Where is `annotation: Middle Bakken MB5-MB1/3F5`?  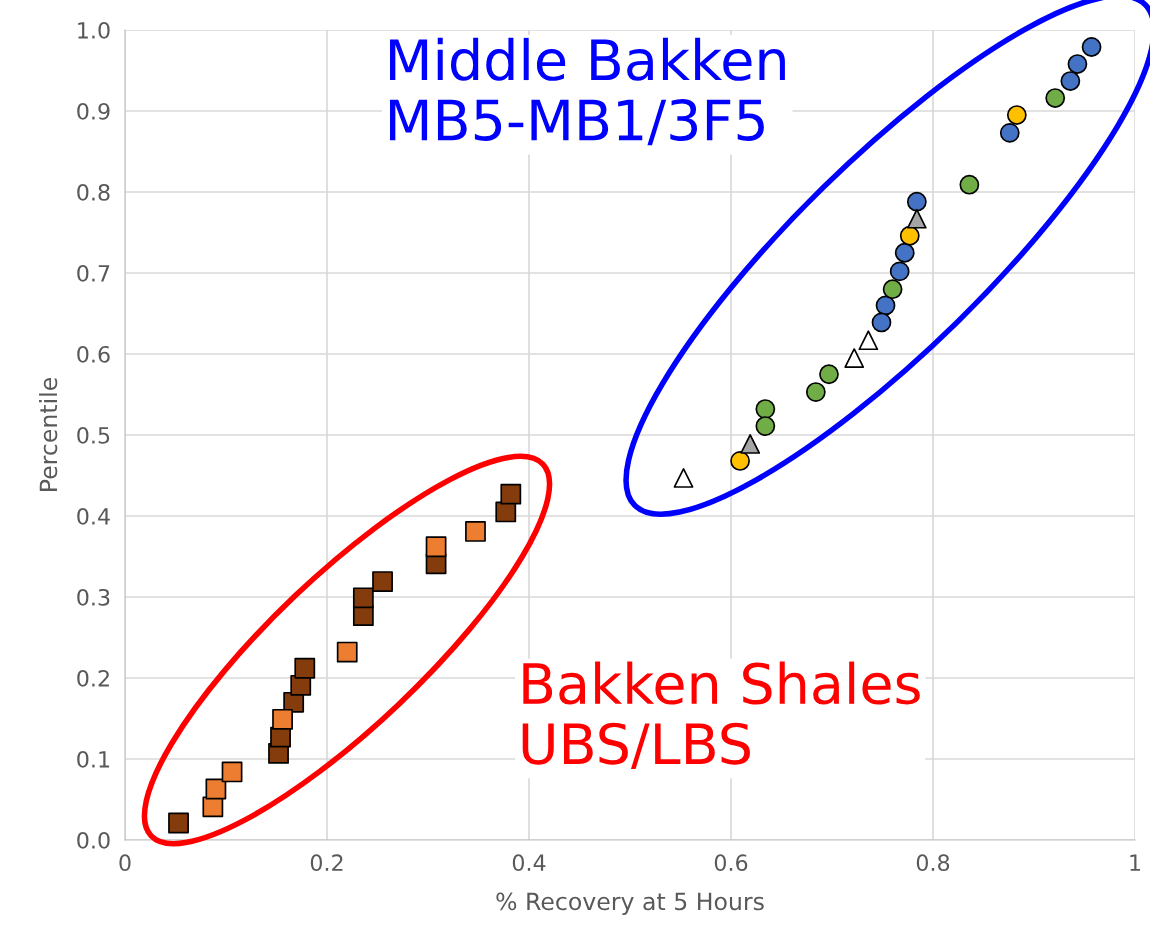
annotation: Middle Bakken MB5-MB1/3F5 is located at coordinates (587, 91).